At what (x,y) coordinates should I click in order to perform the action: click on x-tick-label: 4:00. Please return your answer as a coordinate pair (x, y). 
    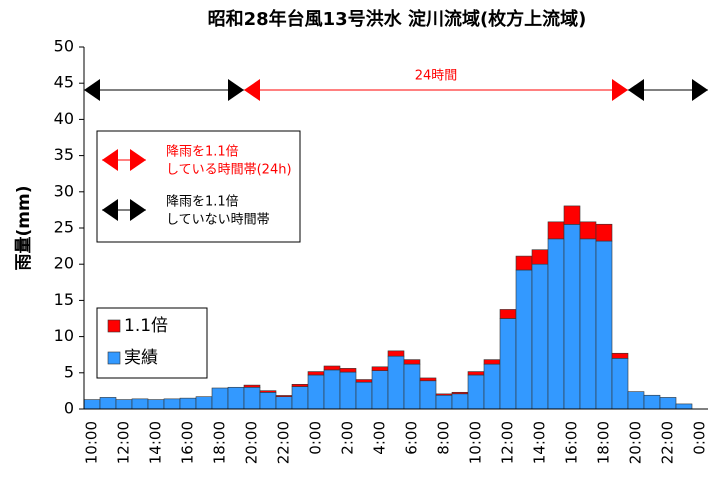
    Looking at the image, I should click on (380, 438).